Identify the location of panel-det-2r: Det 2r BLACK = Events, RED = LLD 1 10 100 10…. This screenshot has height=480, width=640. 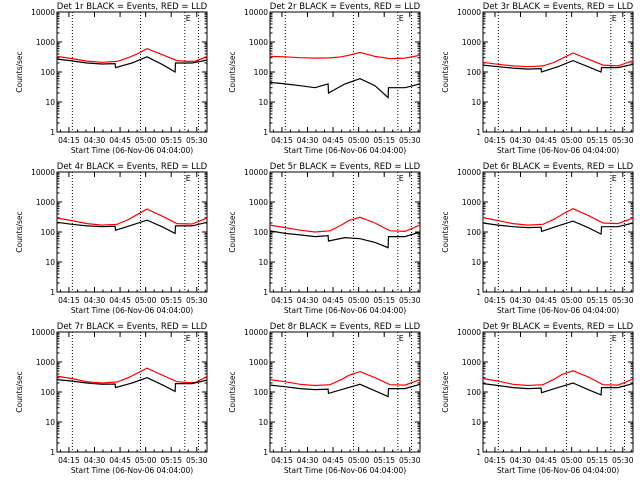
(324, 78).